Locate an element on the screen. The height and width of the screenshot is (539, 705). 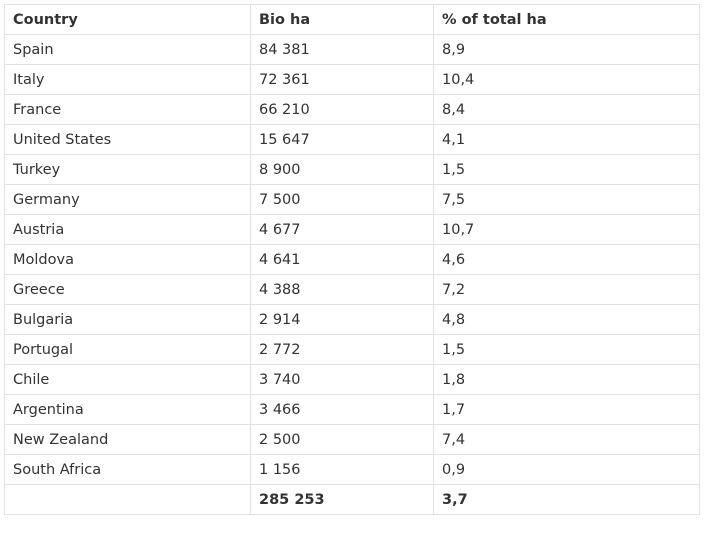
total-label-cell is located at coordinates (127, 499).